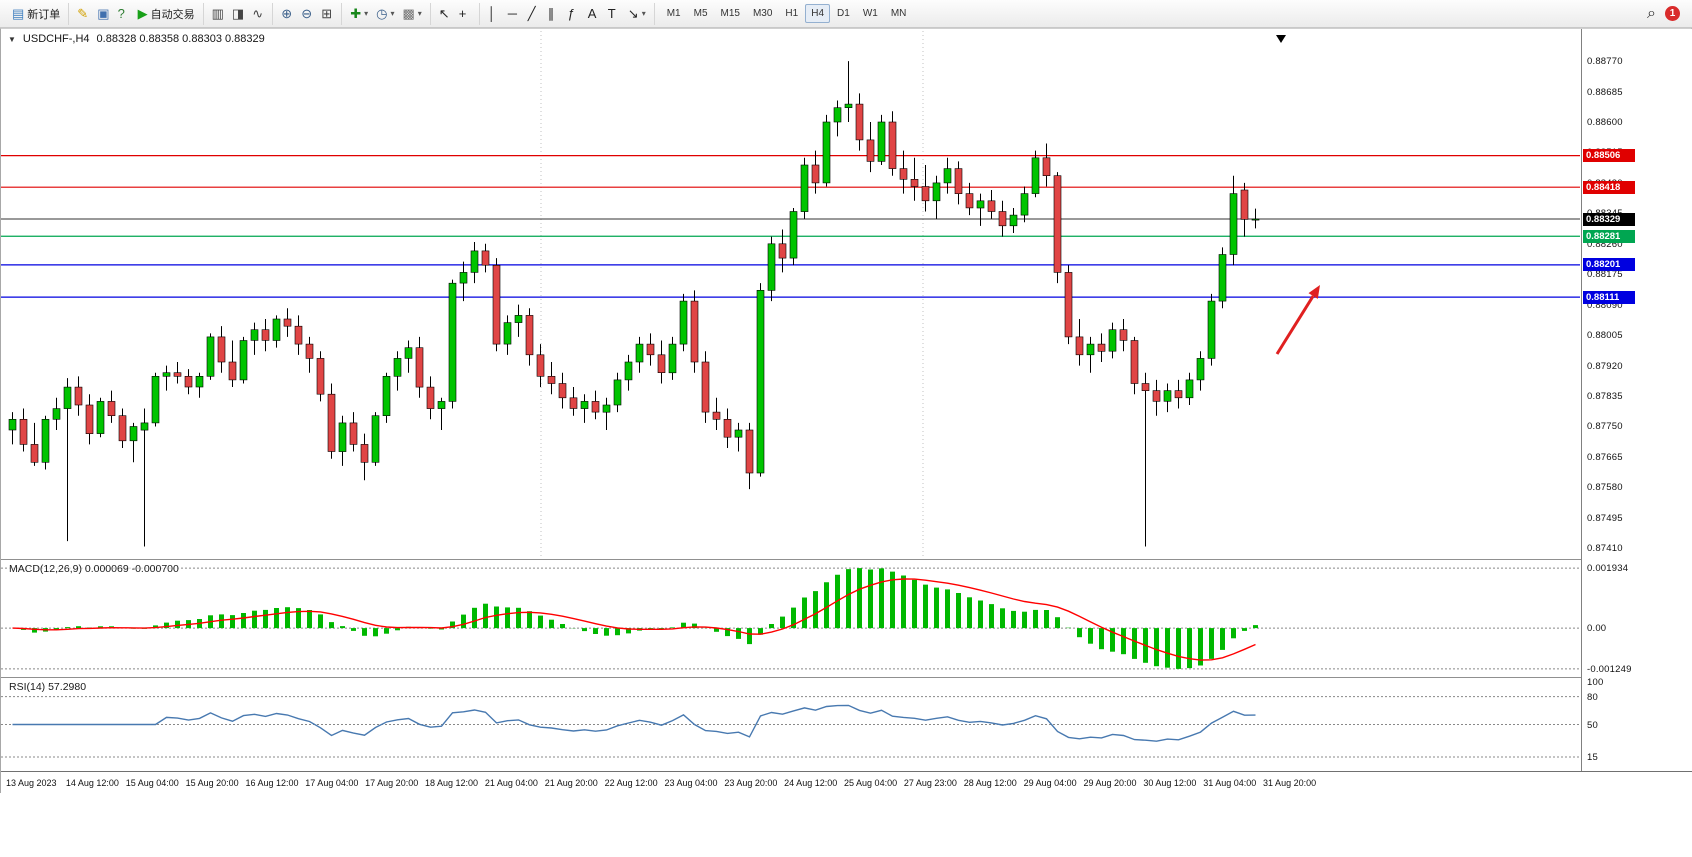 This screenshot has width=1692, height=857. I want to click on price-axis-label: 0.88260, so click(1605, 244).